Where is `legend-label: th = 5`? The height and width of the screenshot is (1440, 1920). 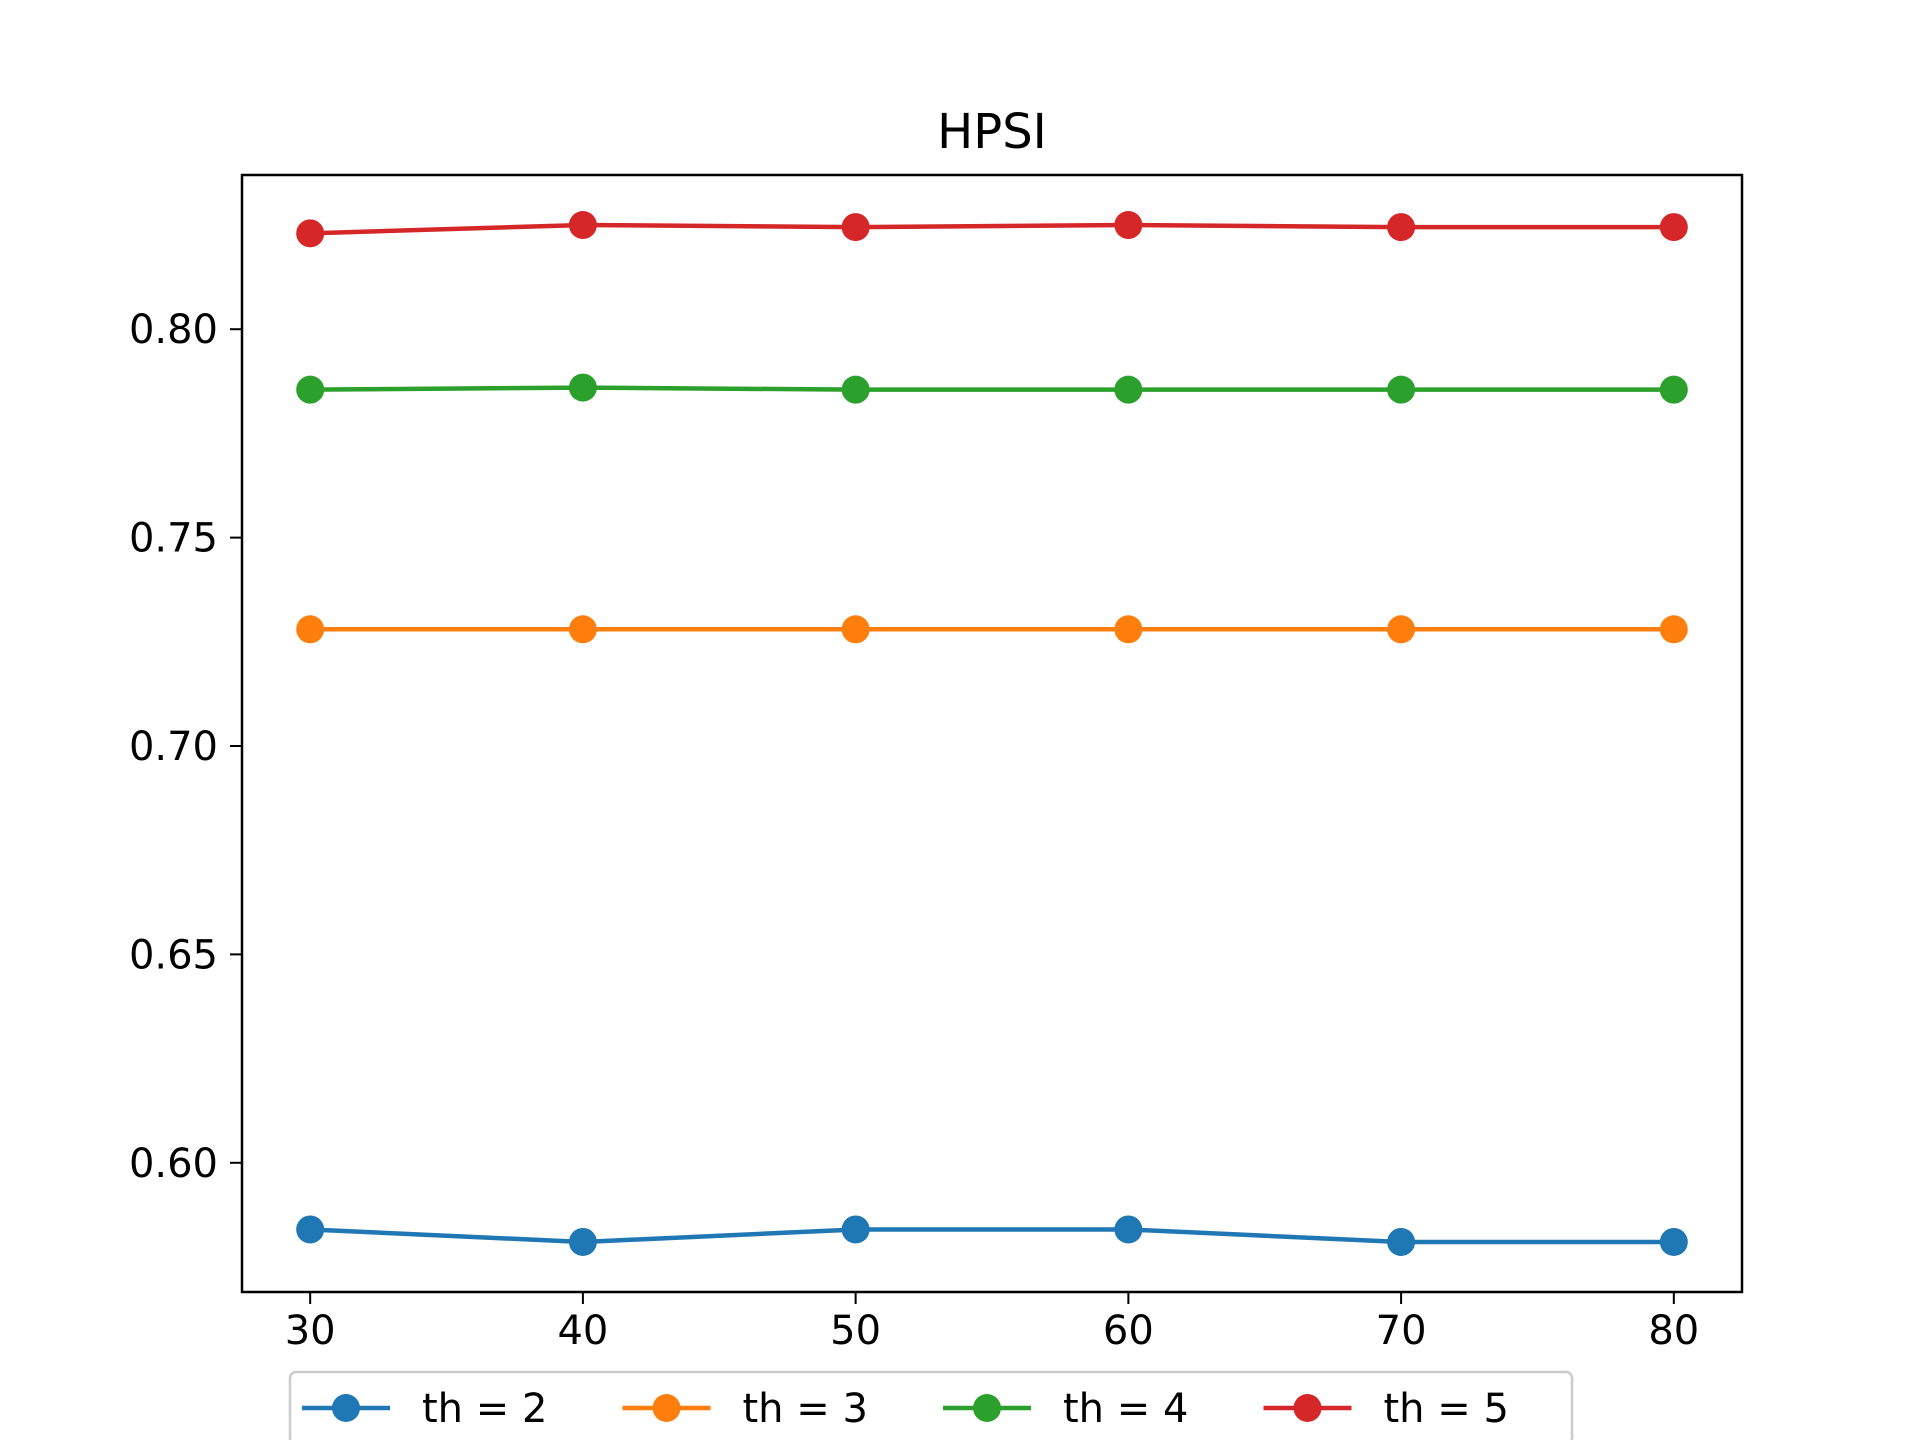
legend-label: th = 5 is located at coordinates (1446, 1409).